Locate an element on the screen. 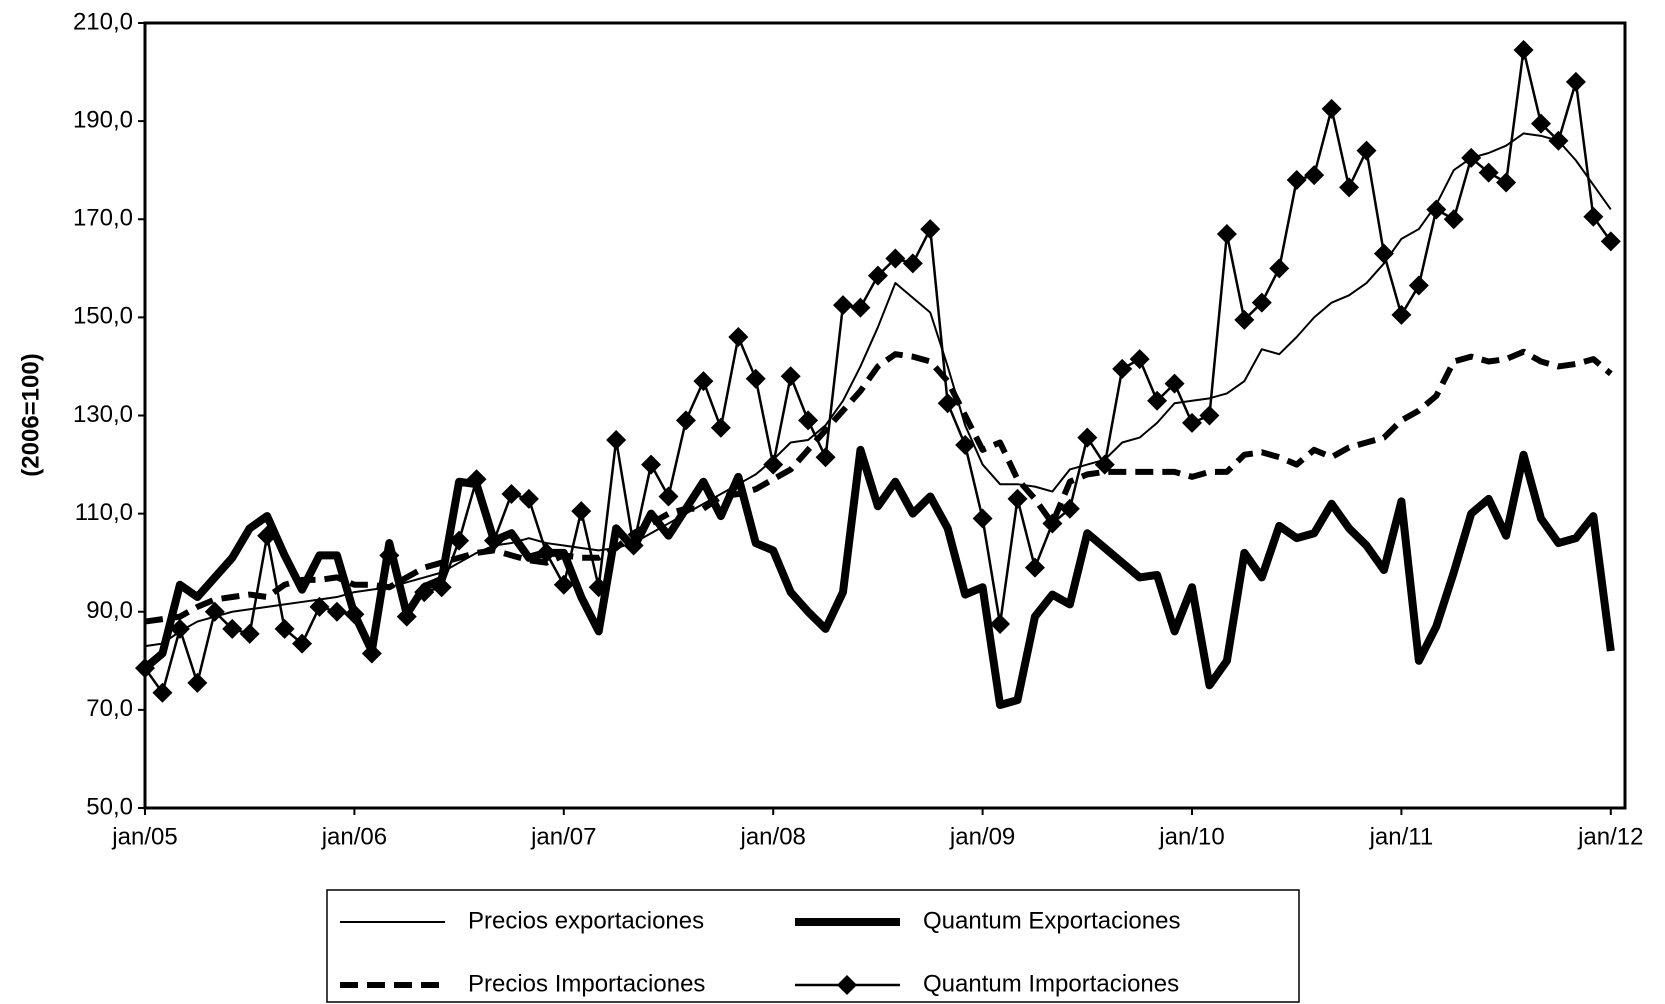 This screenshot has height=1004, width=1665. y-tick-label: 190,0 is located at coordinates (103, 119).